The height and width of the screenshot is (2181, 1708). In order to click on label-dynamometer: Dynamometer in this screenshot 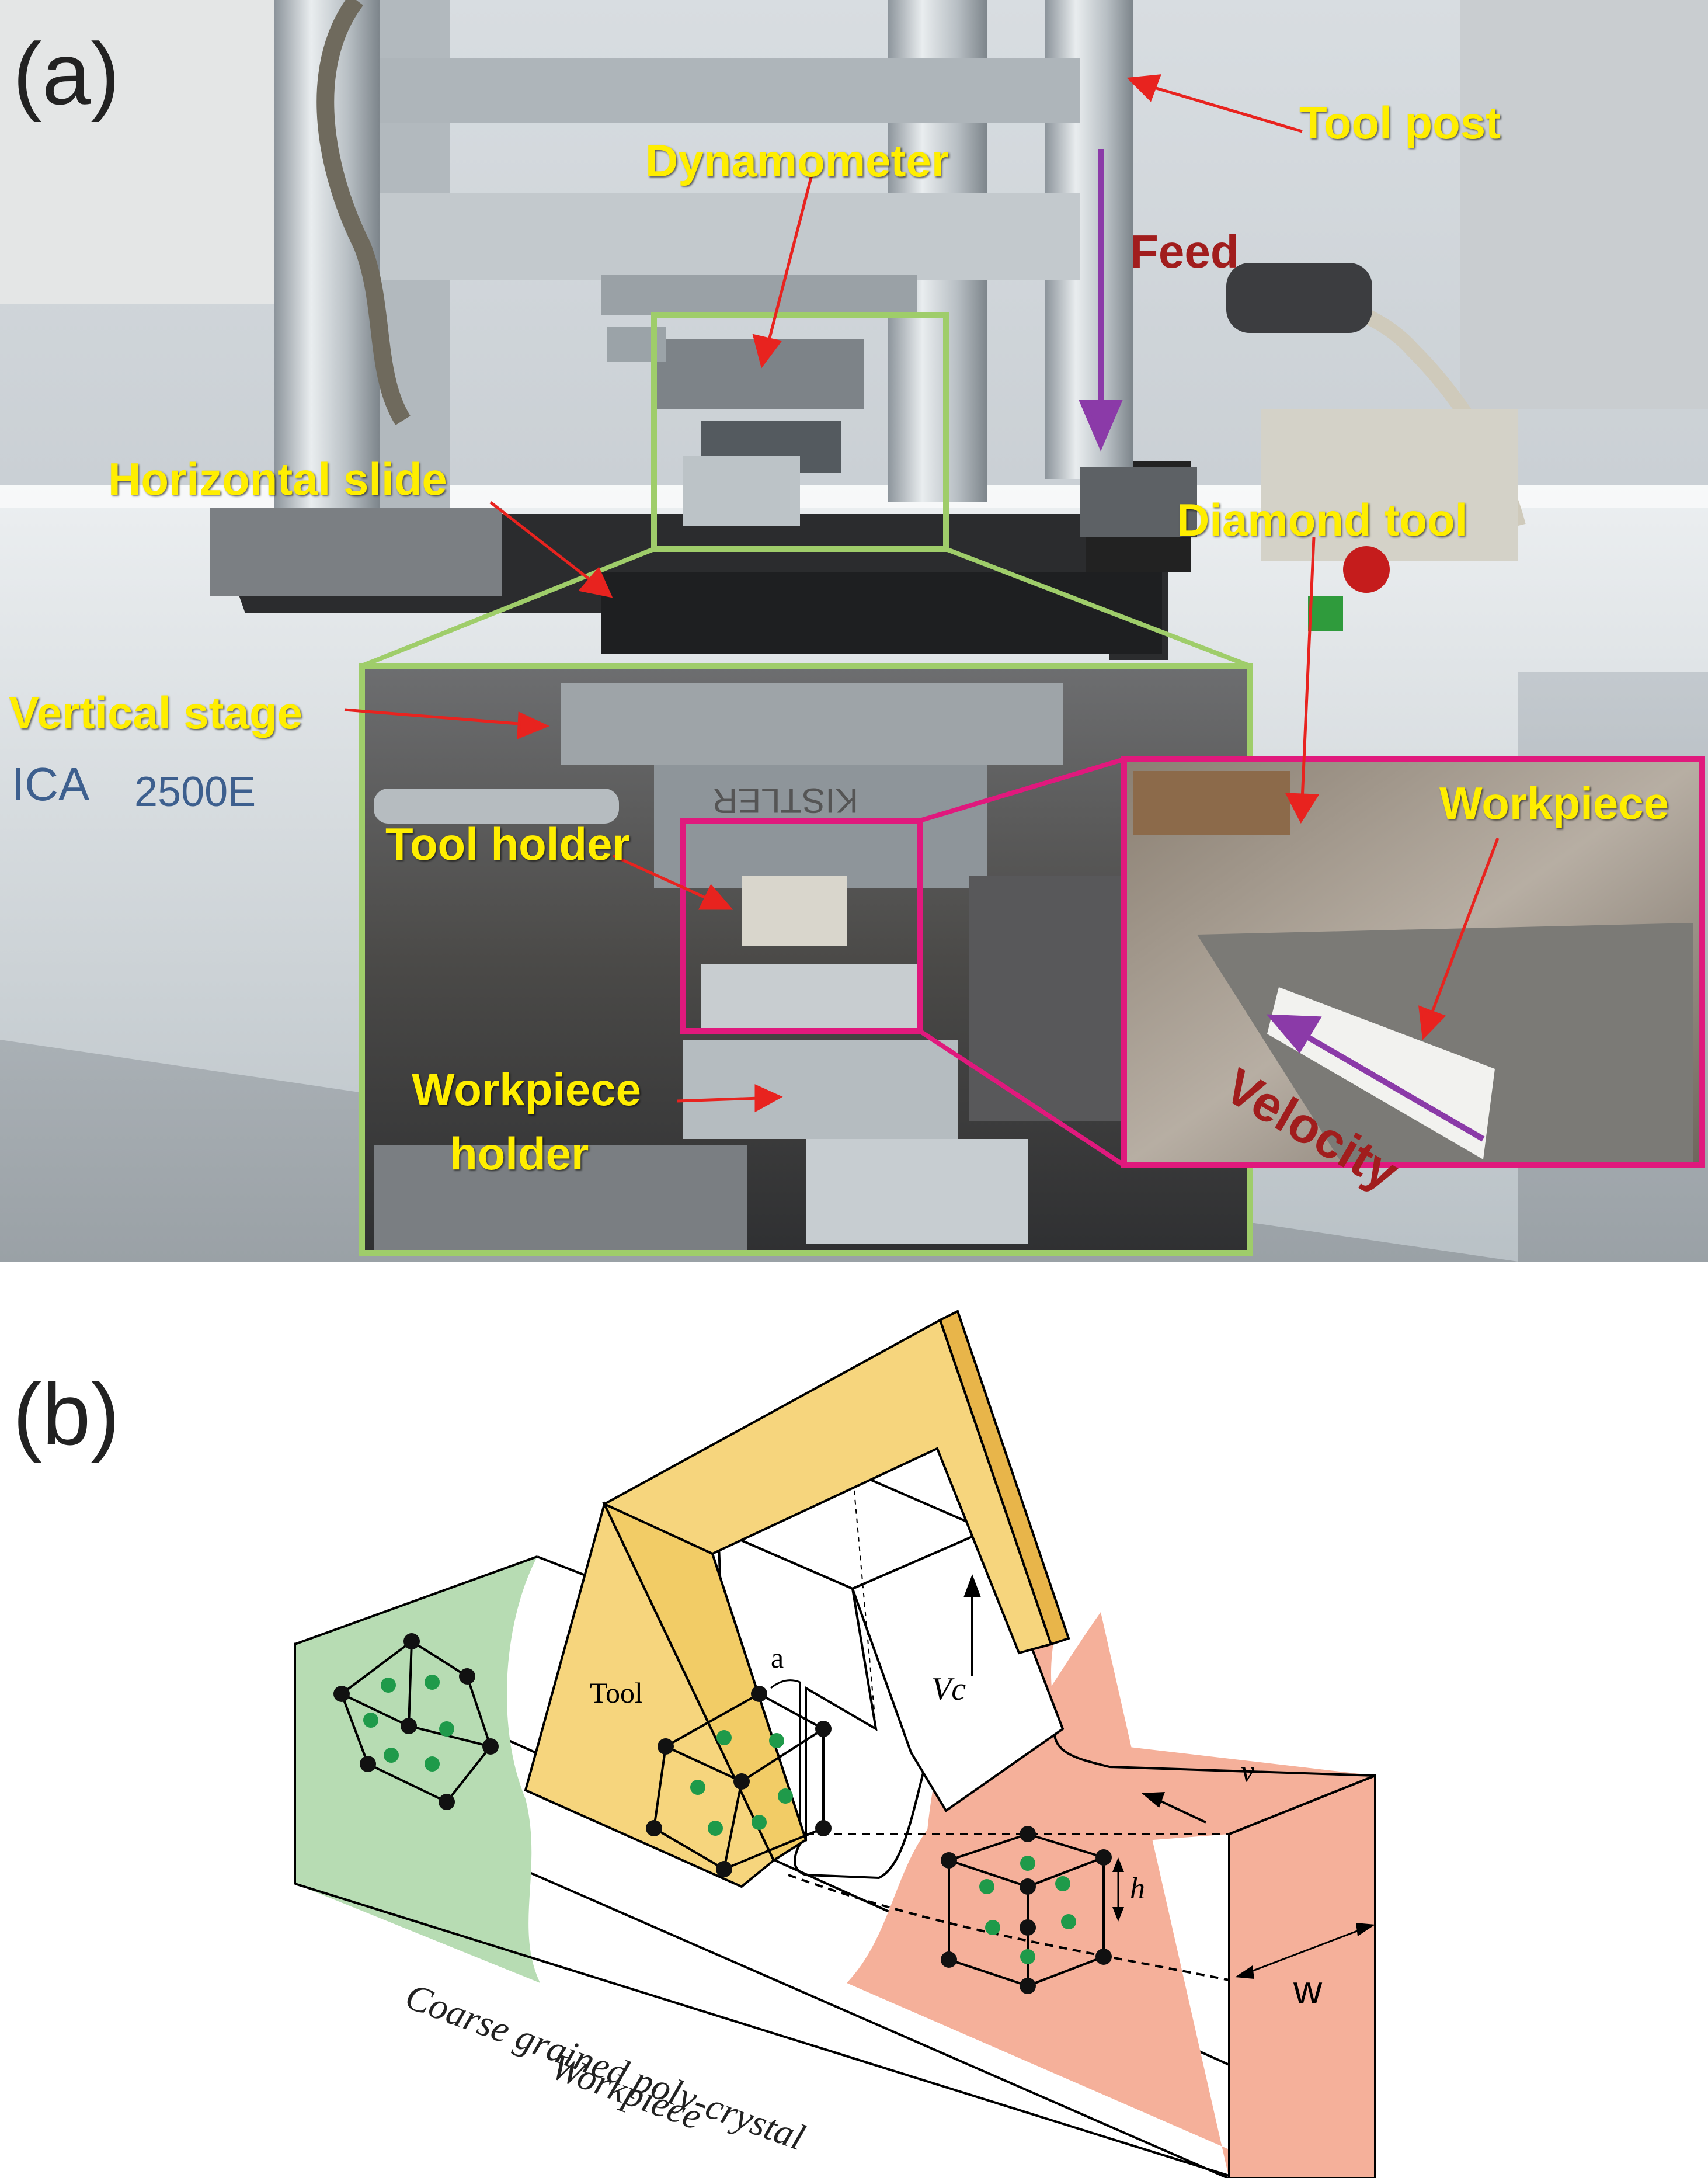, I will do `click(797, 160)`.